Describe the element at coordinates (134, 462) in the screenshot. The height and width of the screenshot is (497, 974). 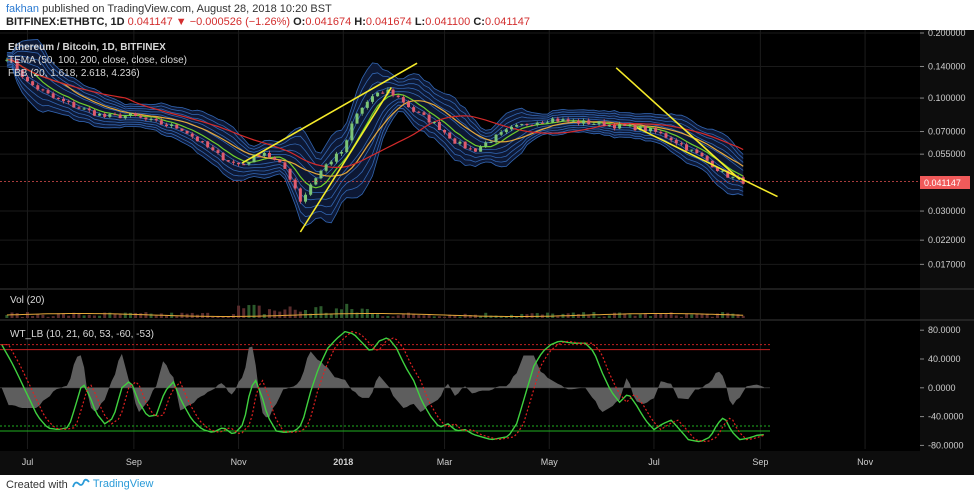
I see `time-tick-label-1: Sep` at that location.